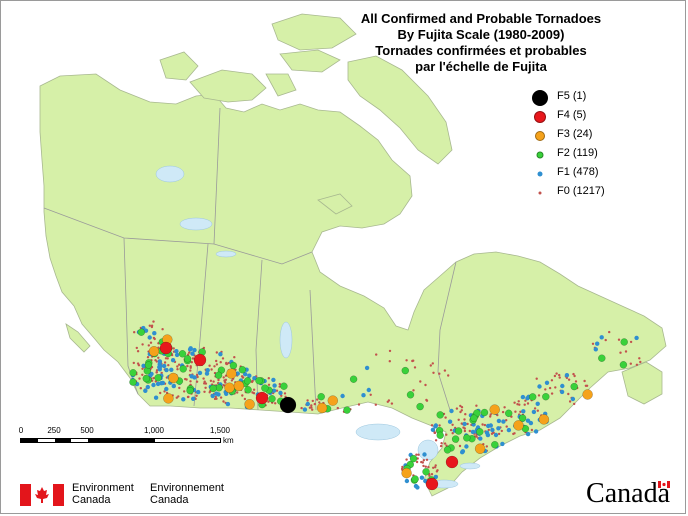 The image size is (688, 516). Describe the element at coordinates (581, 191) in the screenshot. I see `legend-label-f0: F0 (1217)` at that location.